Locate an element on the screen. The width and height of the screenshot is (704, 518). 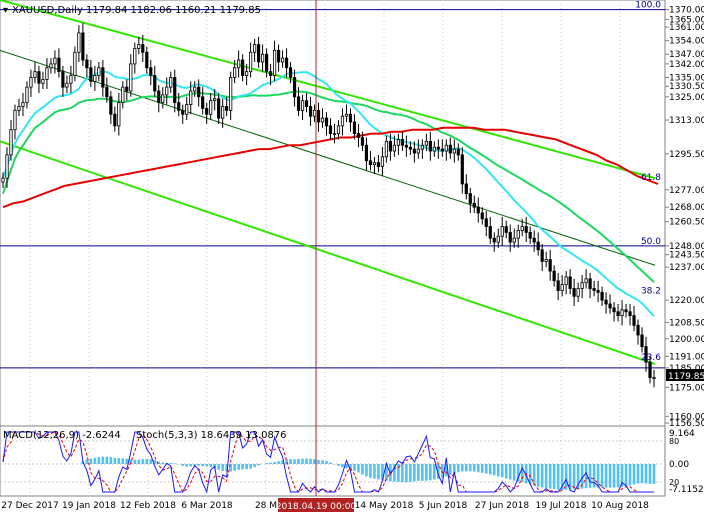
time-tick-label: 12 Feb 2018 is located at coordinates (148, 506).